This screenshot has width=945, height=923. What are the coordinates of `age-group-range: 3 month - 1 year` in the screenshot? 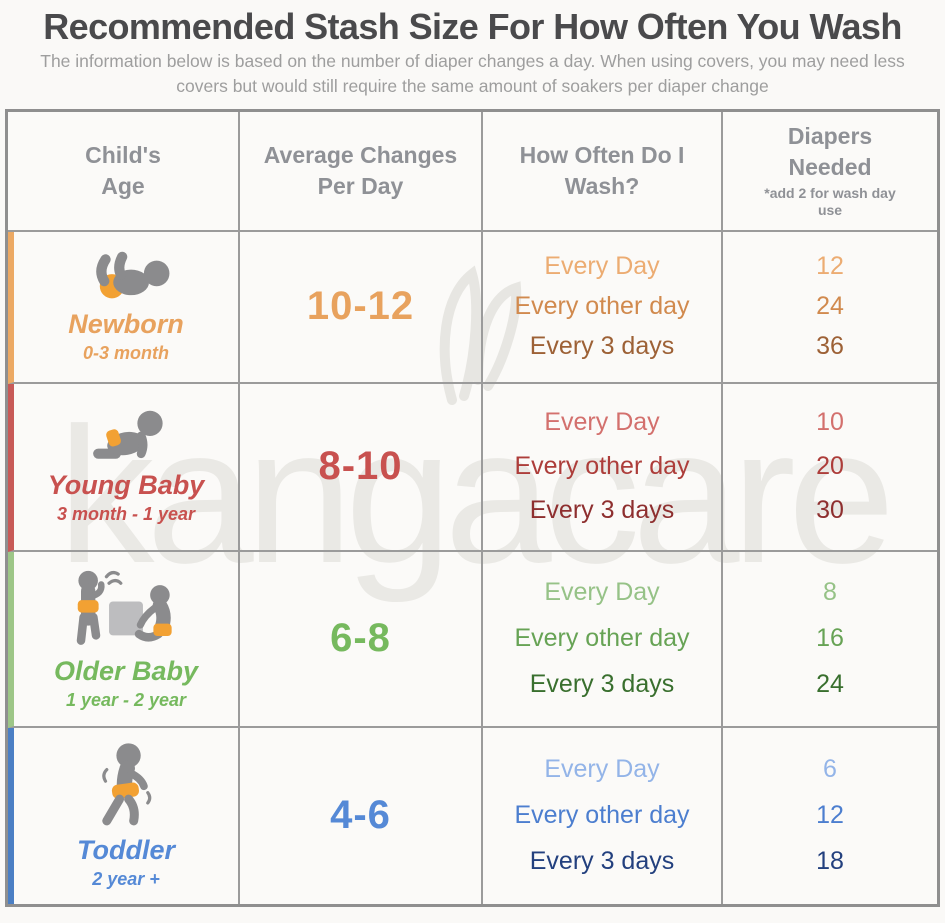 It's located at (126, 513).